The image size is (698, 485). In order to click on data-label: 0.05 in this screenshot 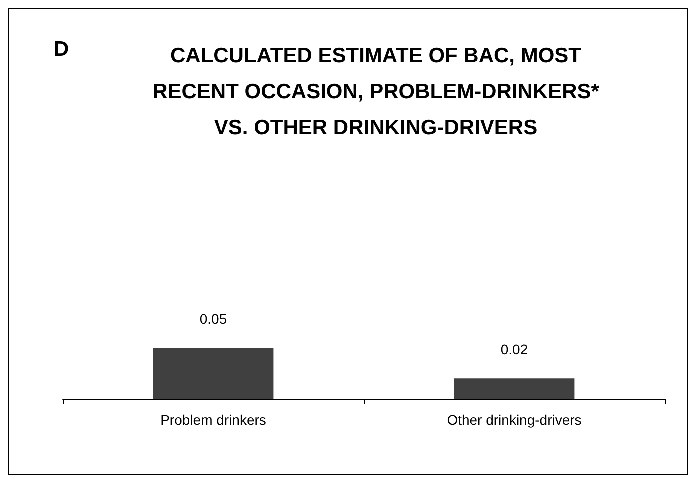, I will do `click(214, 319)`.